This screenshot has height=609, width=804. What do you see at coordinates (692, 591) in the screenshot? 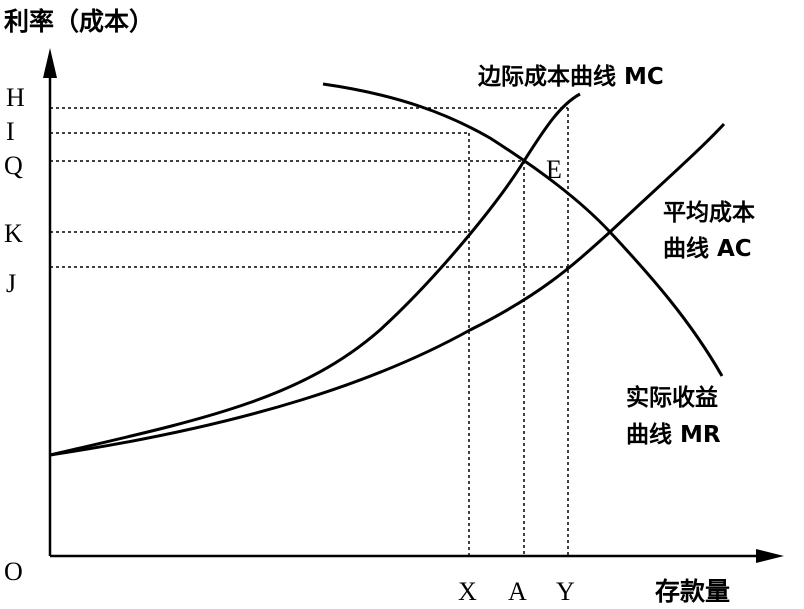
I see `x-axis-label: 存款量` at bounding box center [692, 591].